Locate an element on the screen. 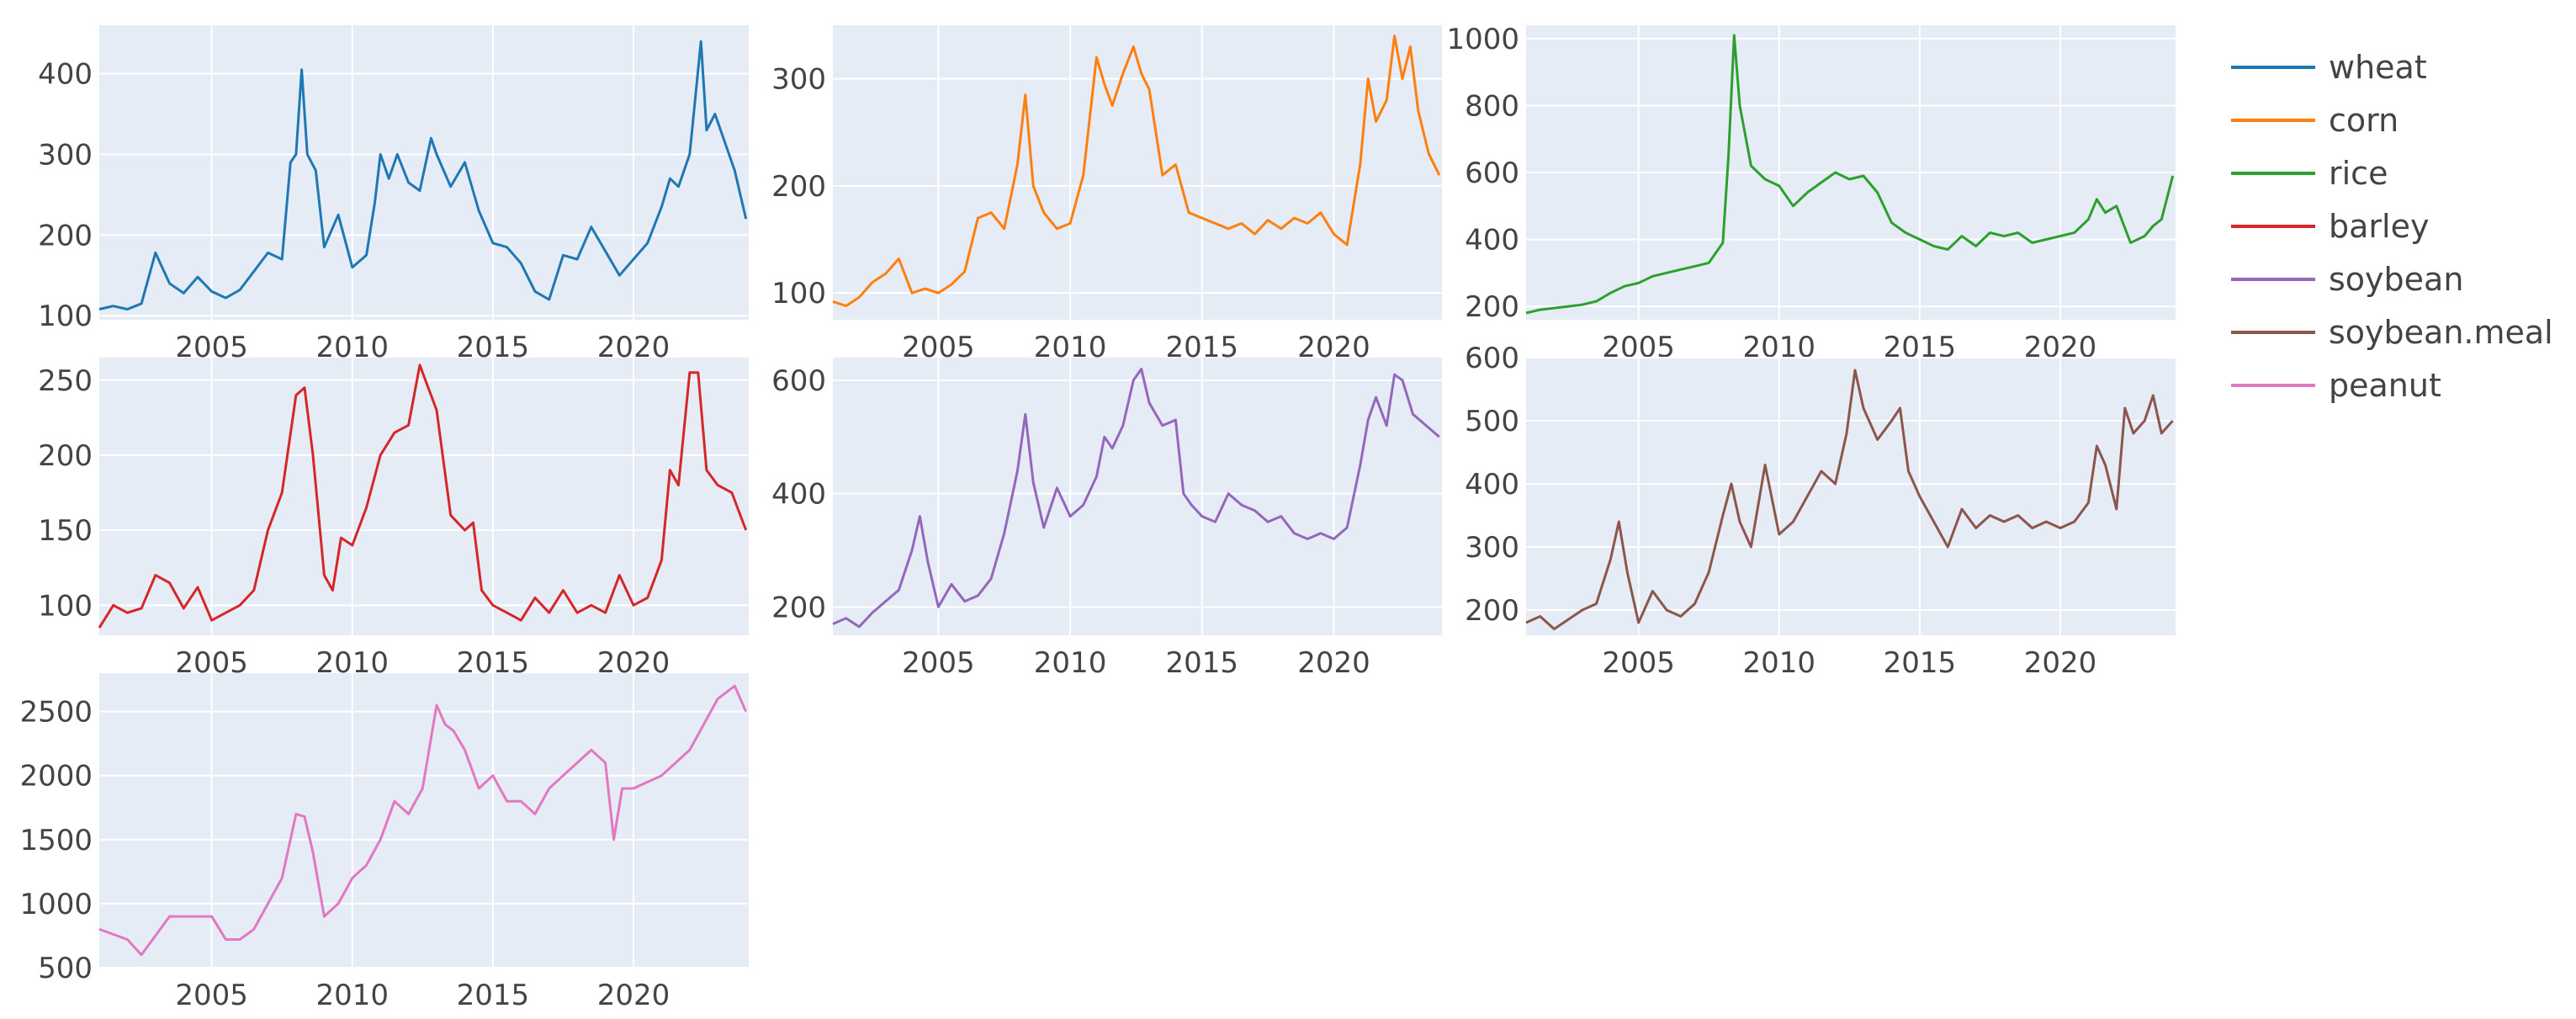 The width and height of the screenshot is (2576, 1019). series-line-rice is located at coordinates (1850, 174).